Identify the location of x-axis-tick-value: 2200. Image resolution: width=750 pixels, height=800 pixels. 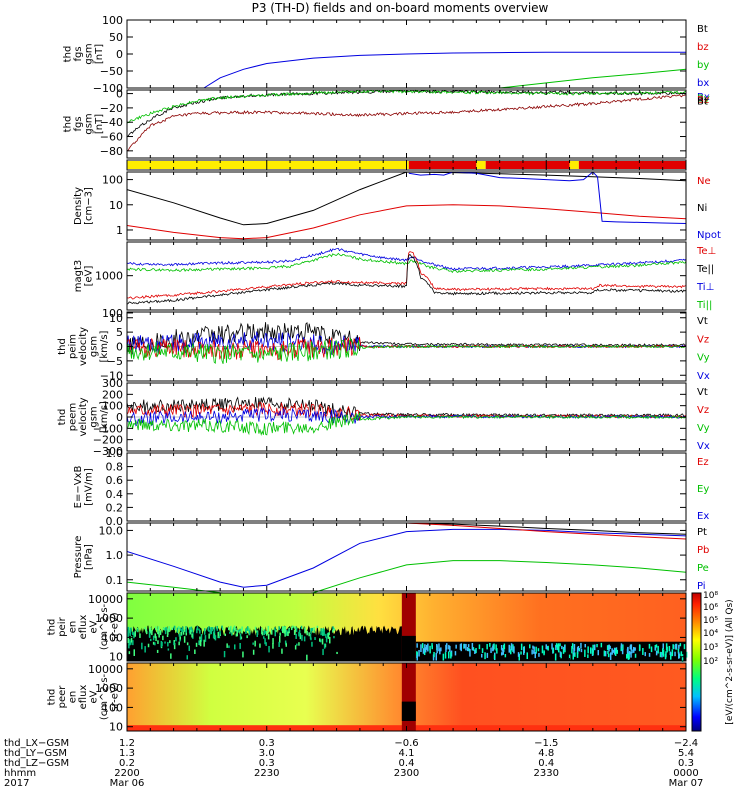
(126, 773).